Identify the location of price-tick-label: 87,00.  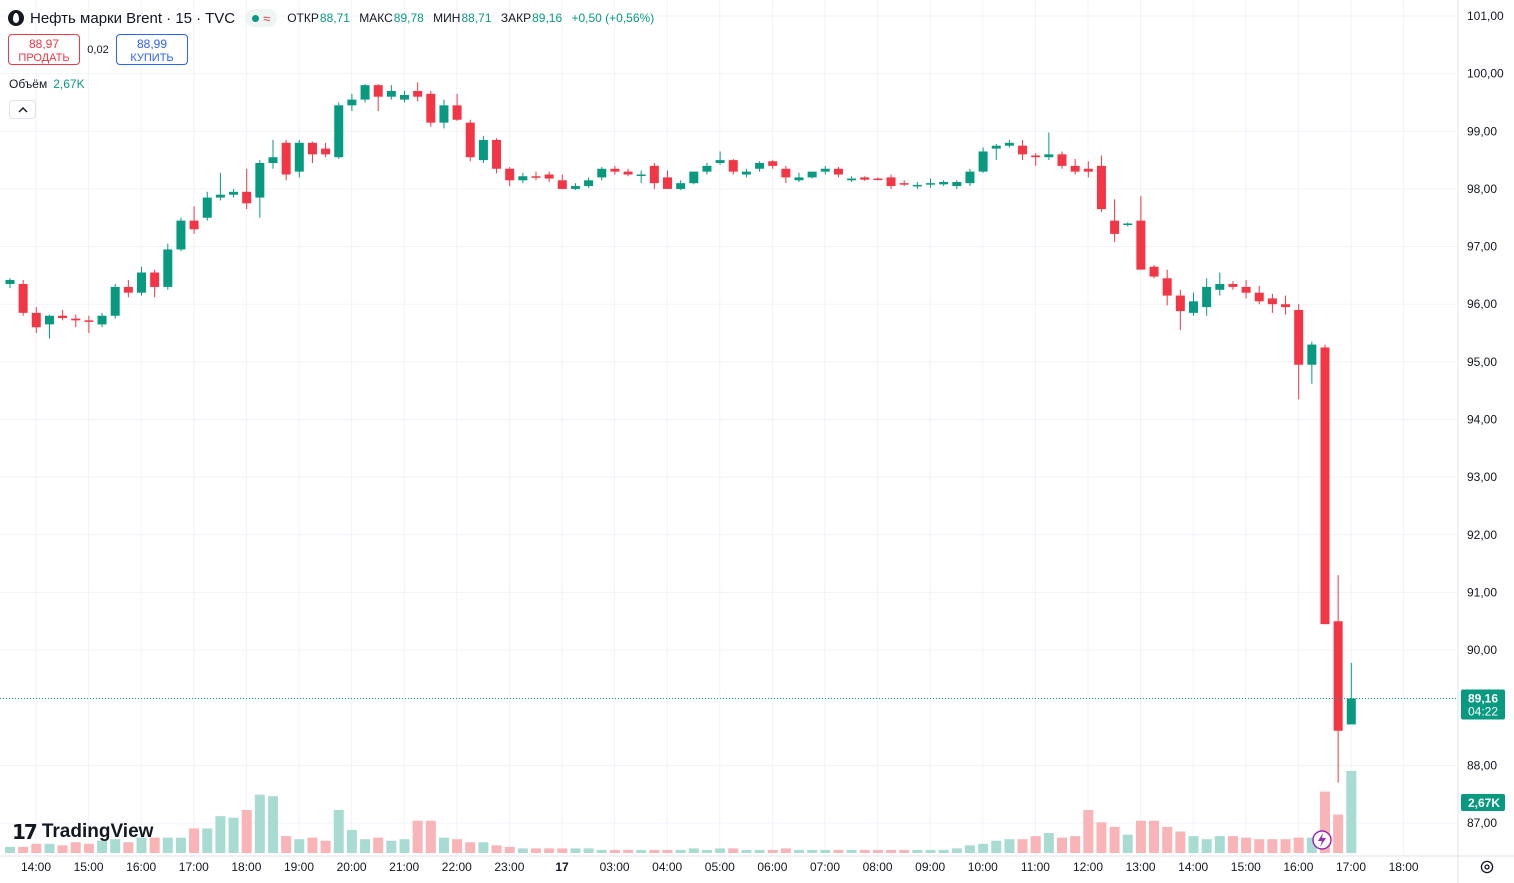
(1482, 823).